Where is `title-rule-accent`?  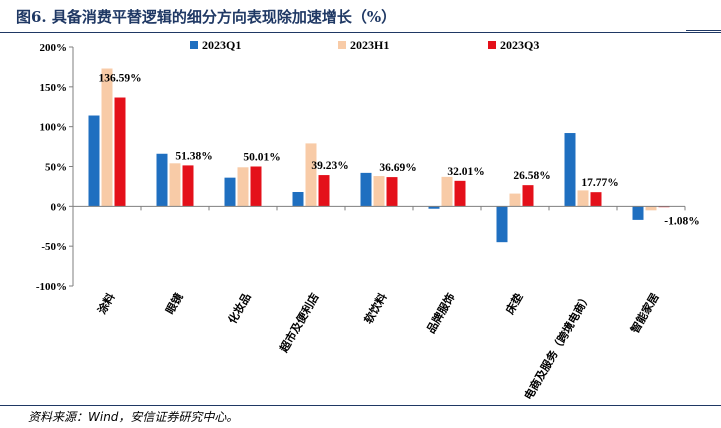
title-rule-accent is located at coordinates (703, 30).